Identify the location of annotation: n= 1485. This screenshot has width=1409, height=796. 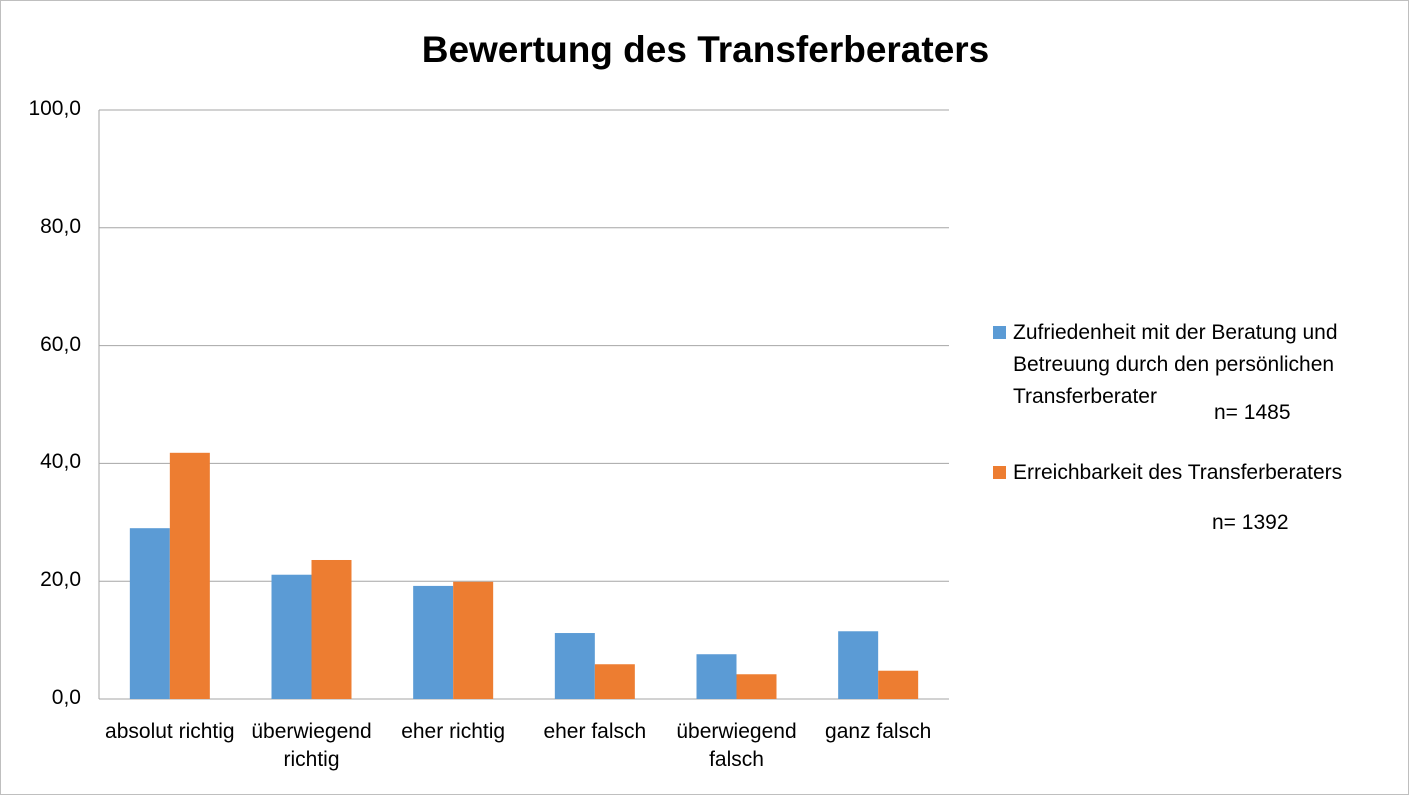
(1252, 412).